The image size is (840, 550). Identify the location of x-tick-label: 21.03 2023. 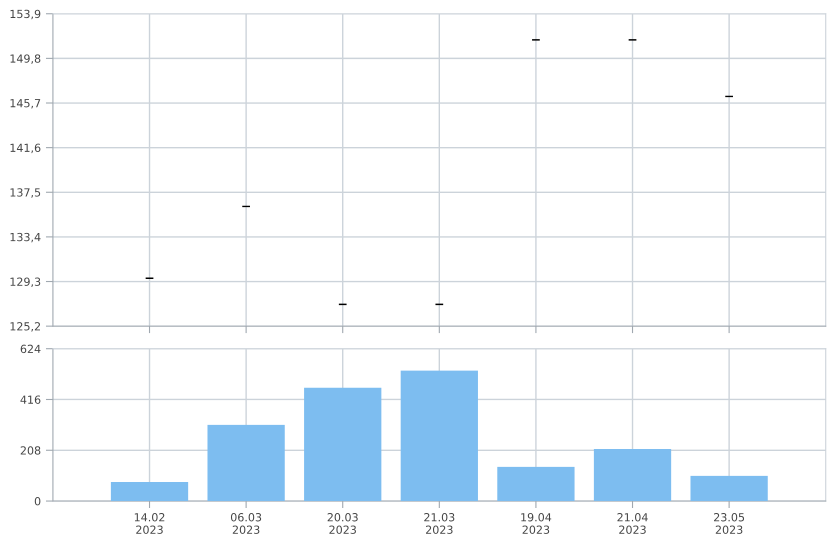
(439, 523).